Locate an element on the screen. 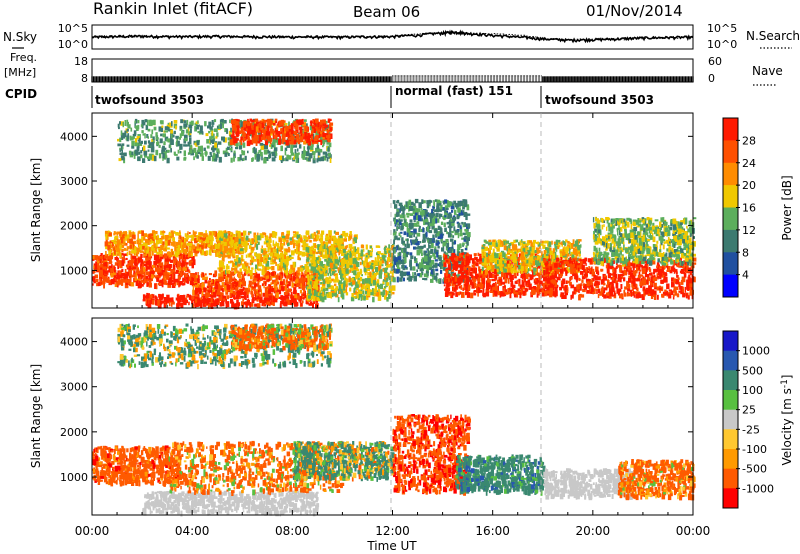 This screenshot has width=800, height=554. nsky-left-tick-low: 10^0 is located at coordinates (73, 44).